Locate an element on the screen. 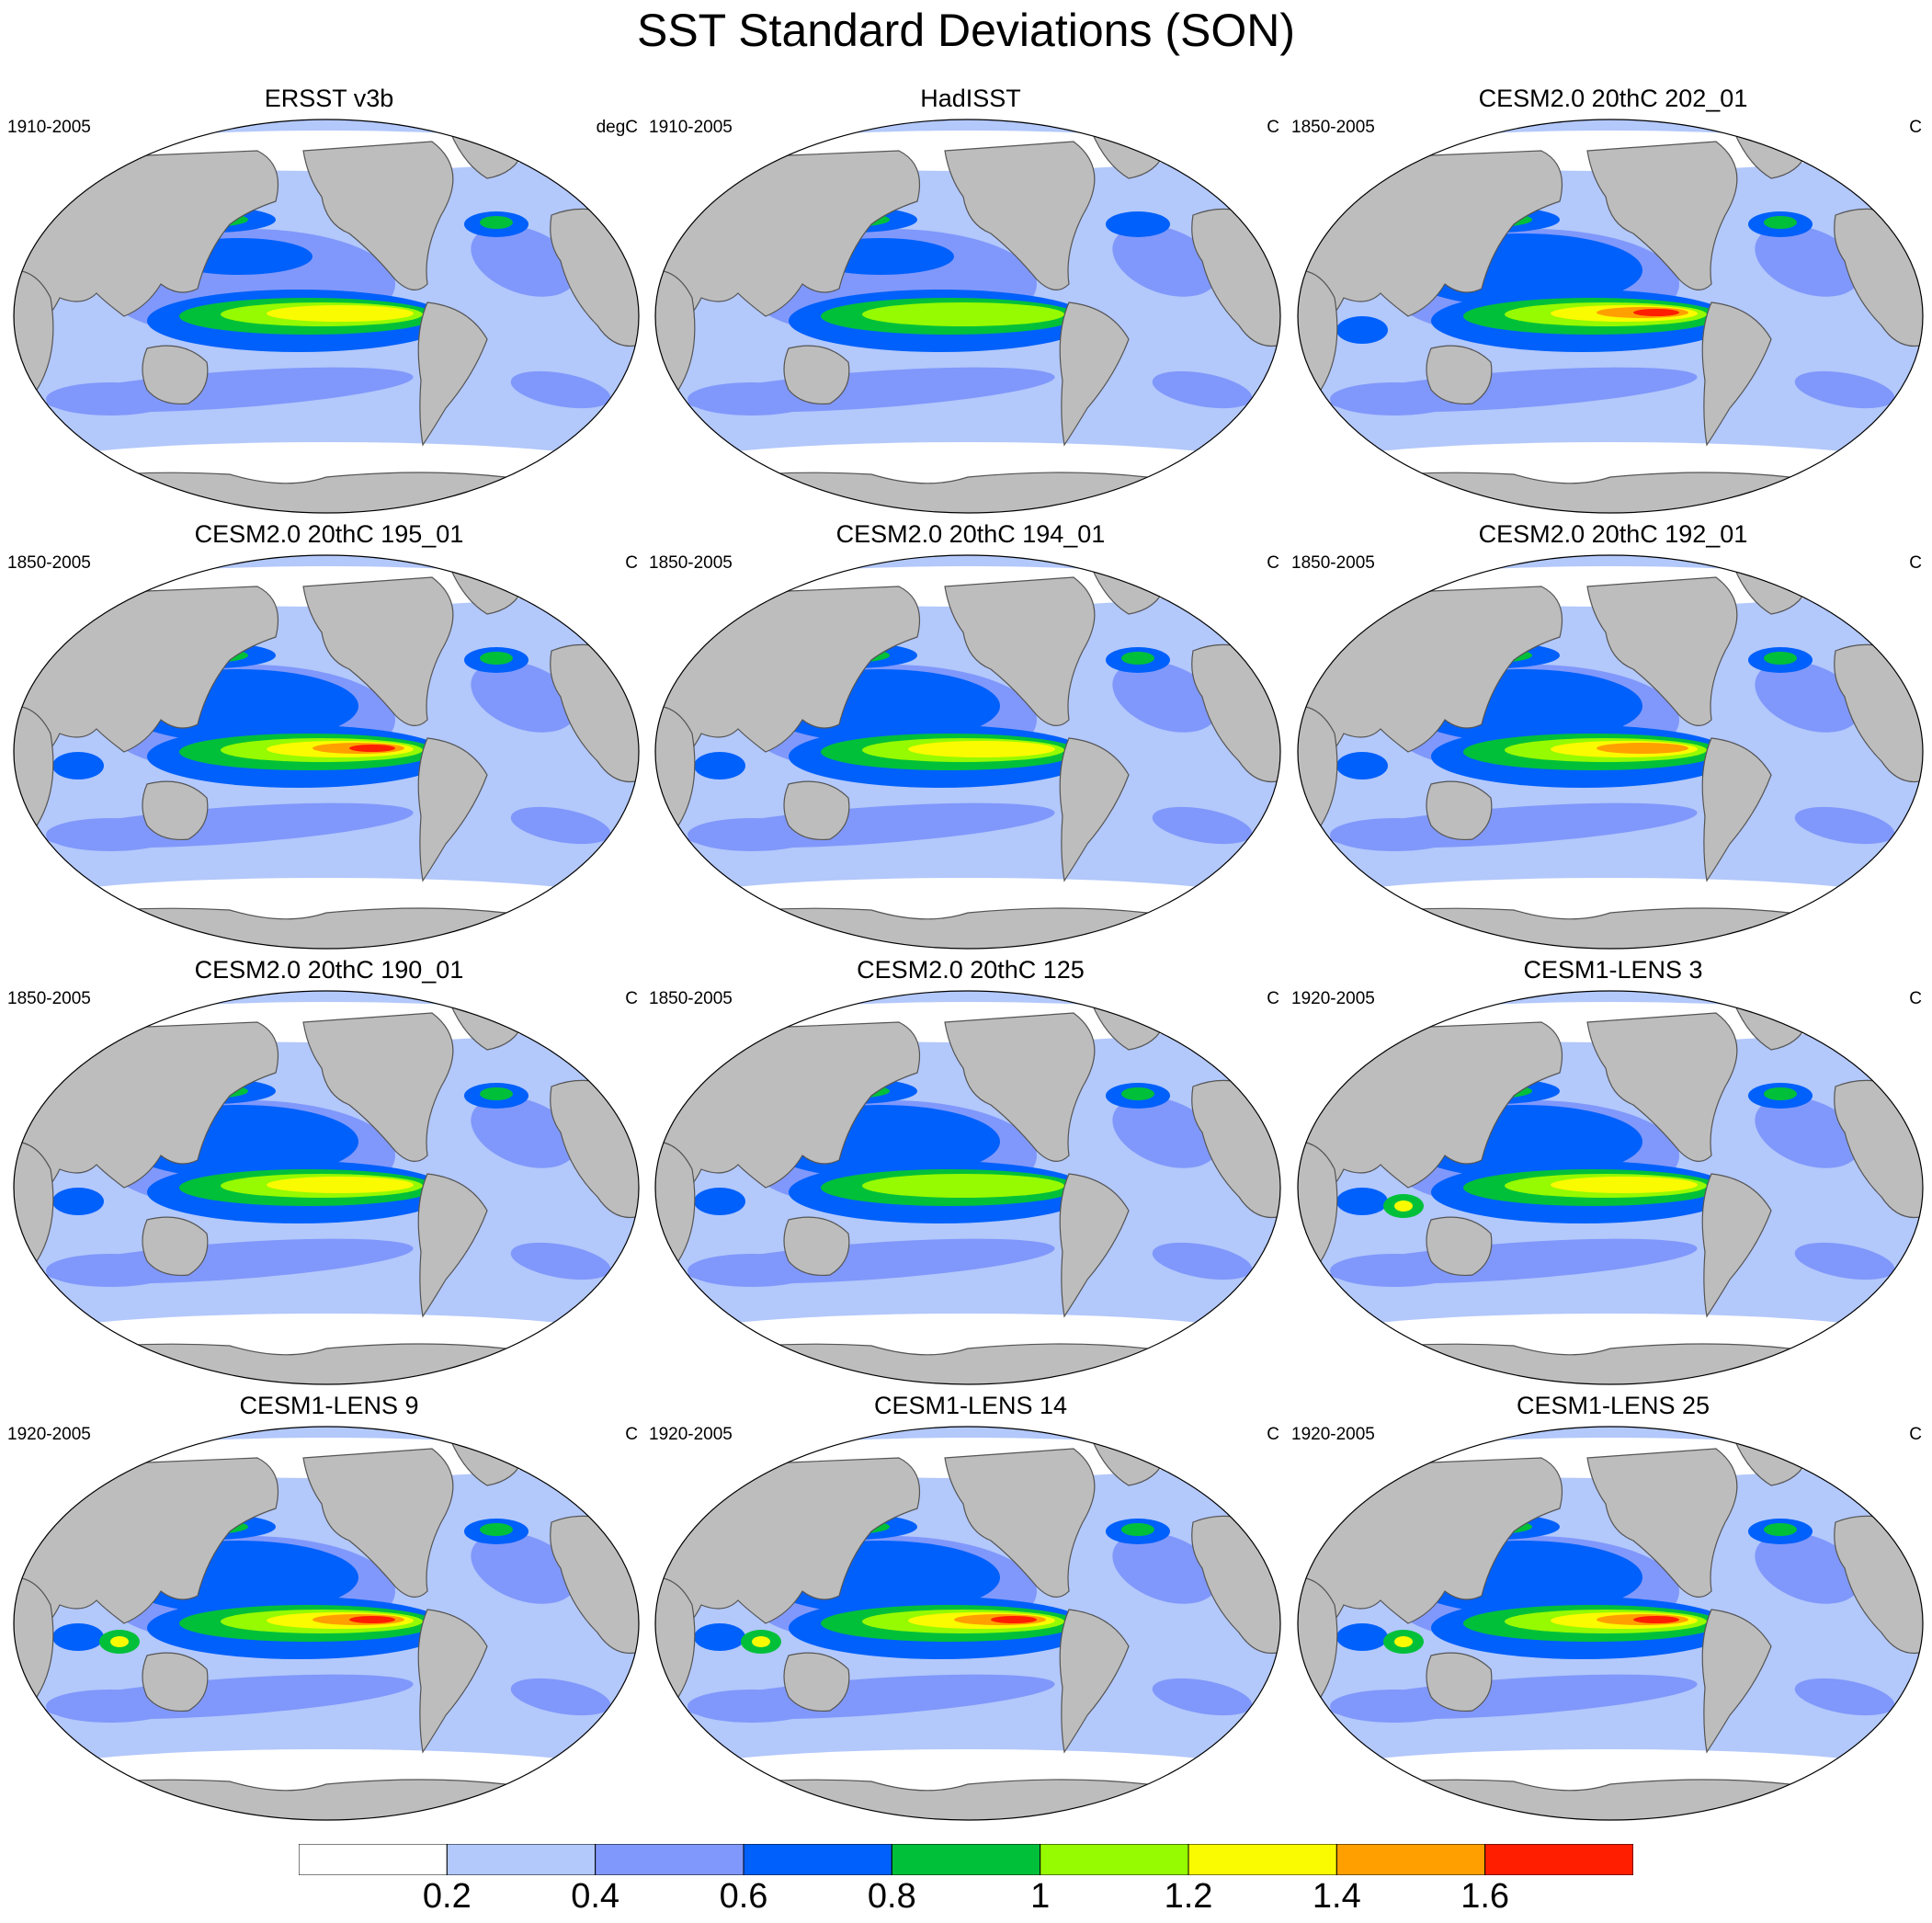 The height and width of the screenshot is (1923, 1932). panel-title: CESM2.0 20thC 192_01 is located at coordinates (1613, 534).